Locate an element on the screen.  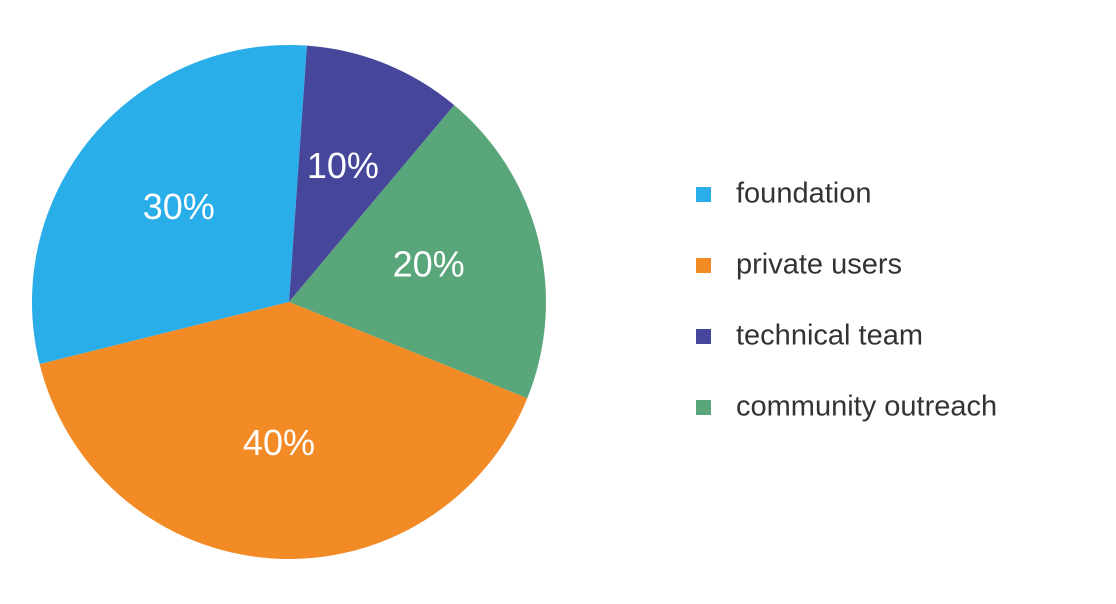
legend-label: foundation is located at coordinates (803, 194).